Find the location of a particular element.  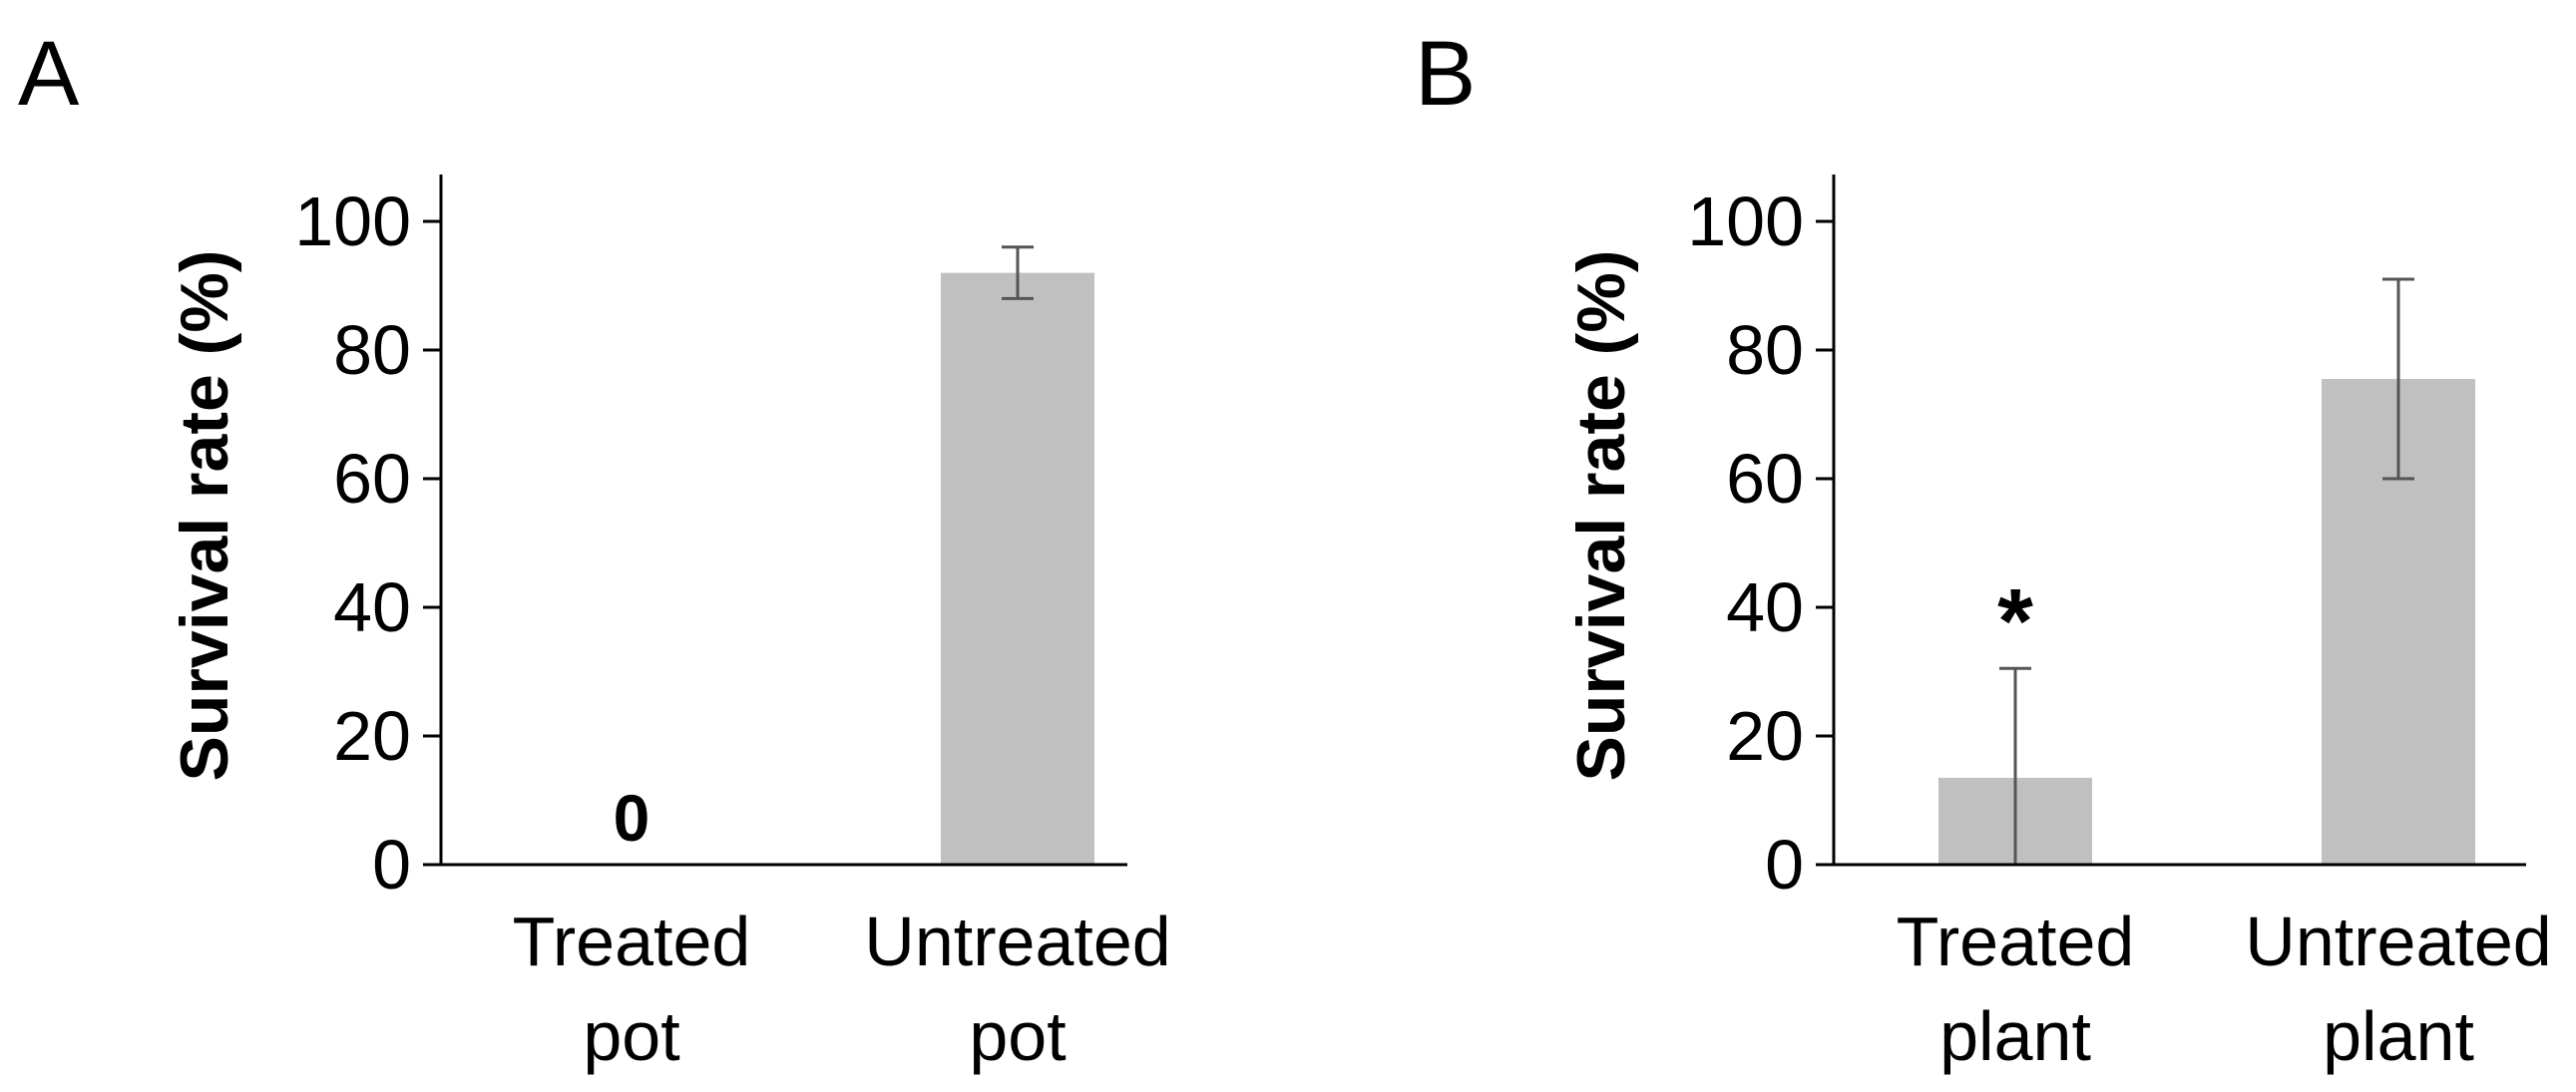

data-label: 0 is located at coordinates (632, 818).